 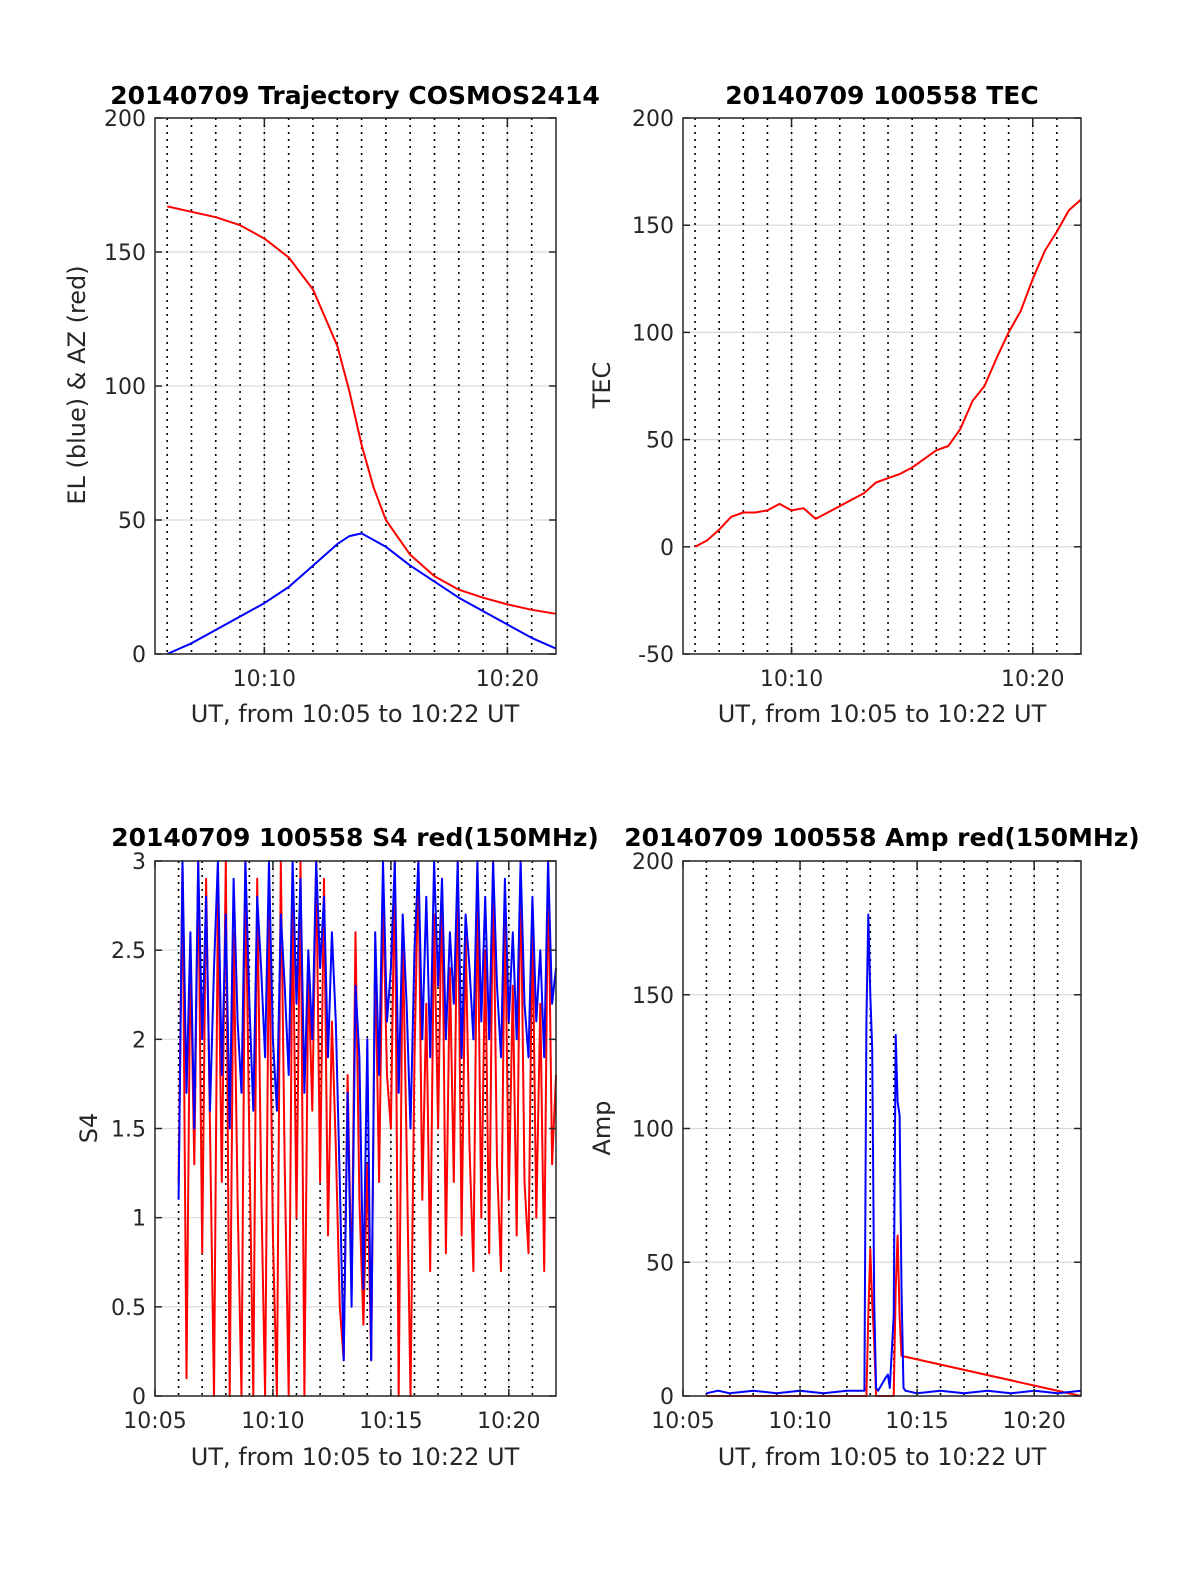 What do you see at coordinates (77, 384) in the screenshot?
I see `ylabel-trajectory: EL (blue) & AZ (red)` at bounding box center [77, 384].